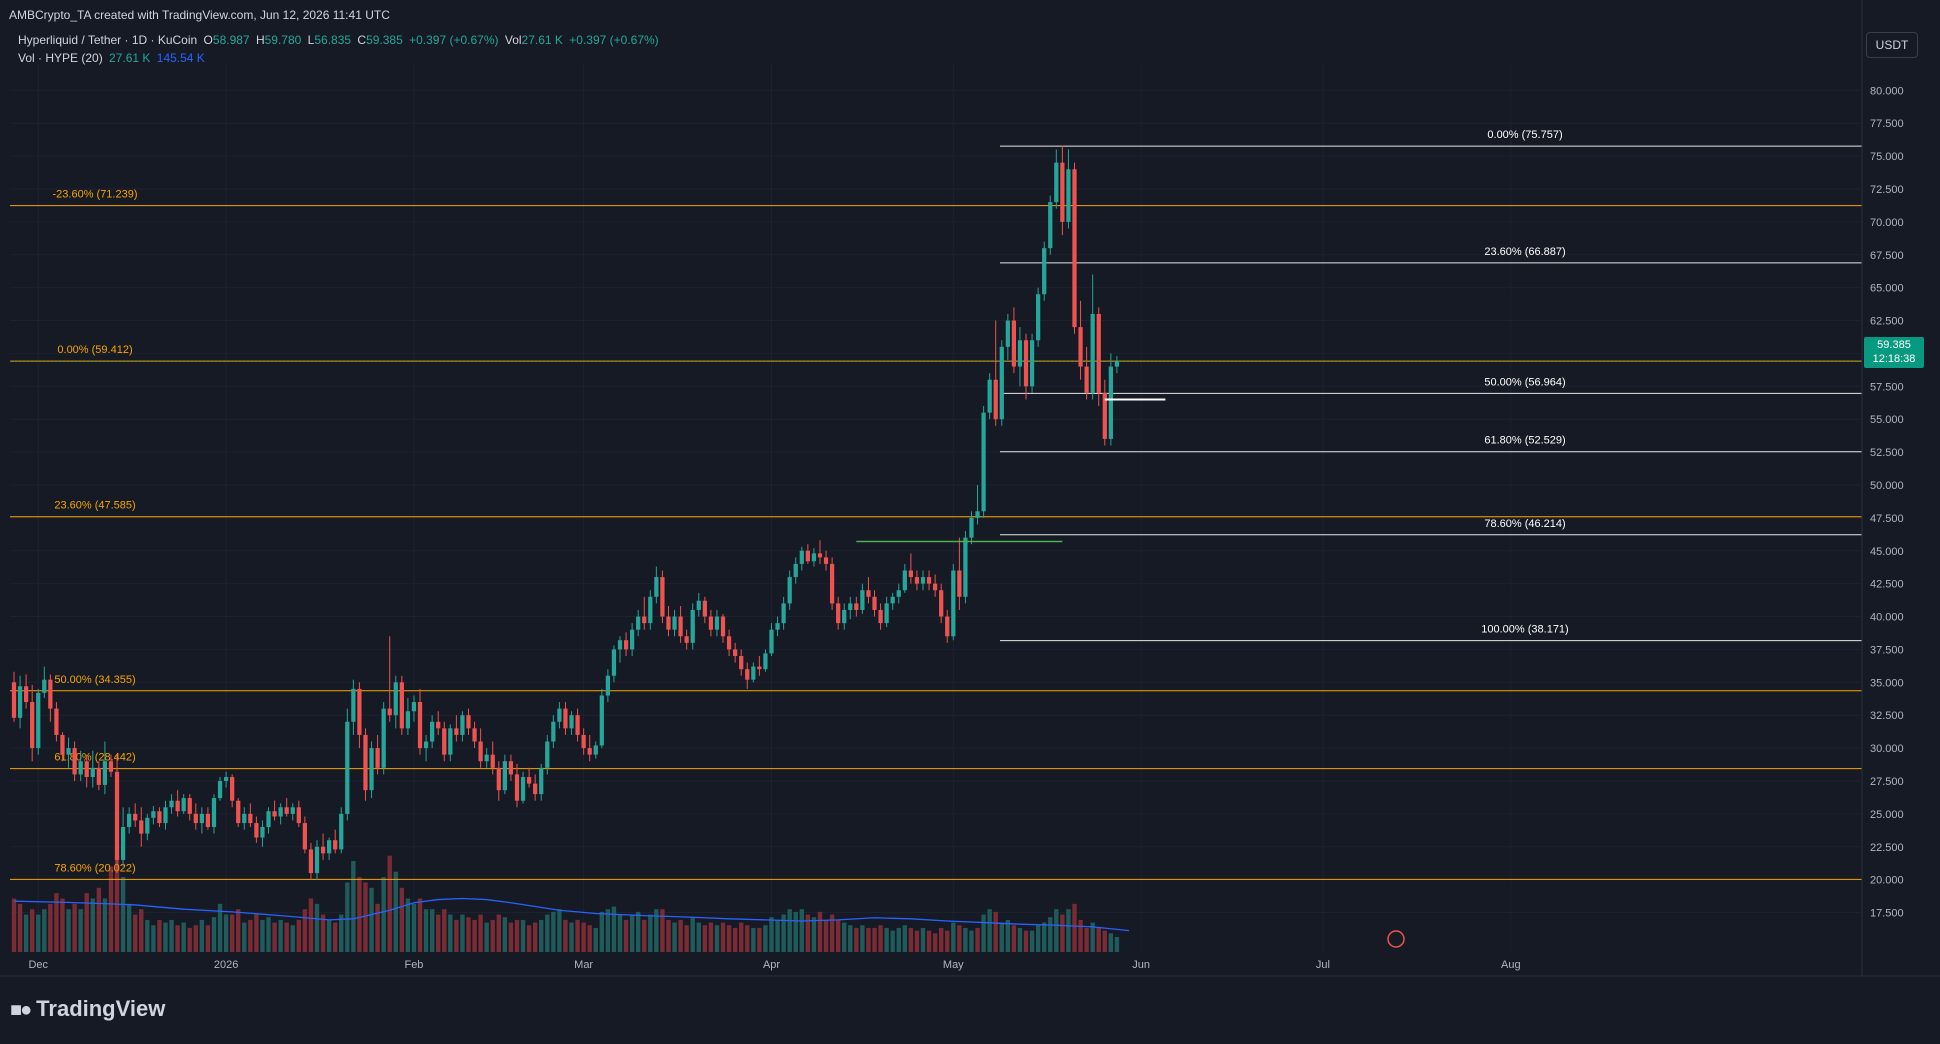 The width and height of the screenshot is (1940, 1044). I want to click on x-axis-tick-label: May, so click(953, 965).